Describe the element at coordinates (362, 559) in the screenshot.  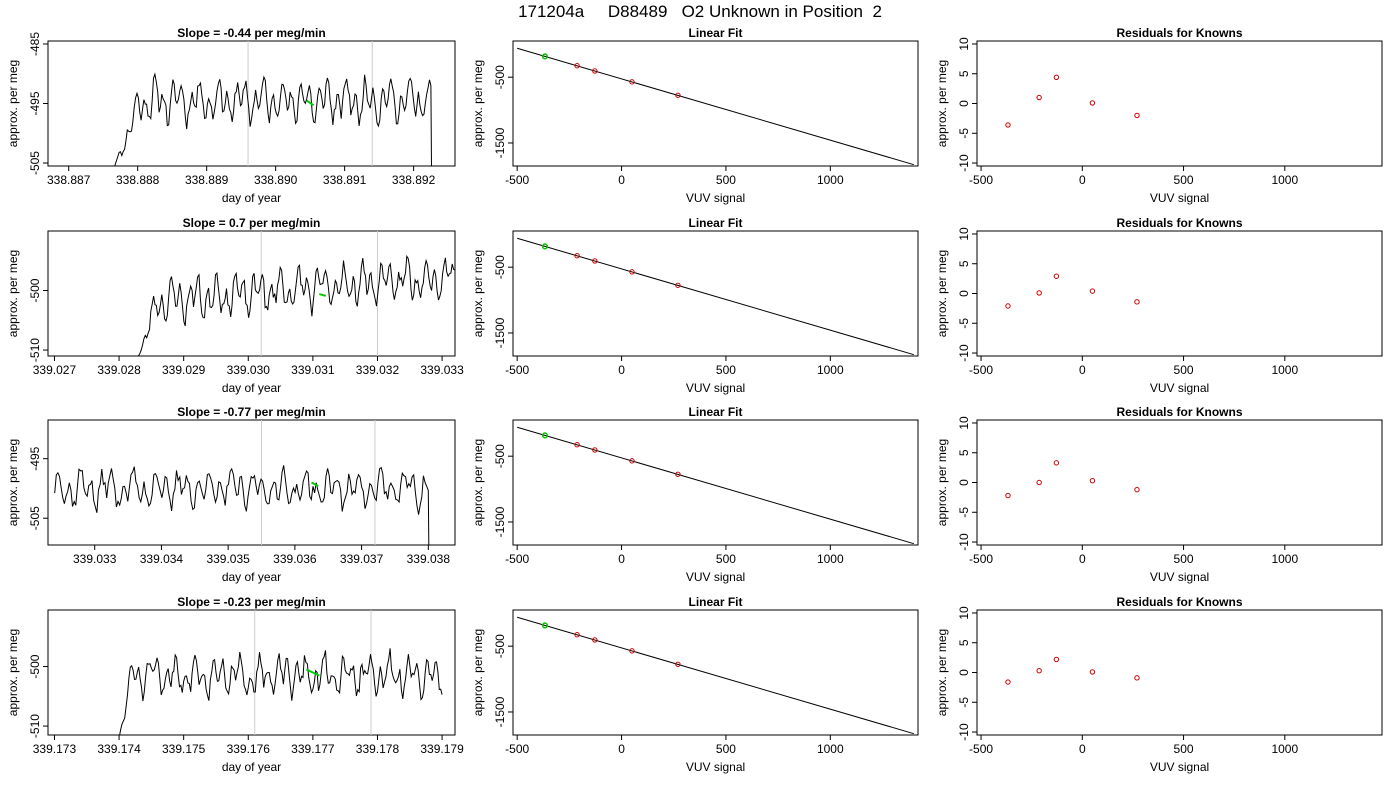
I see `x-tick-label: 339.037` at that location.